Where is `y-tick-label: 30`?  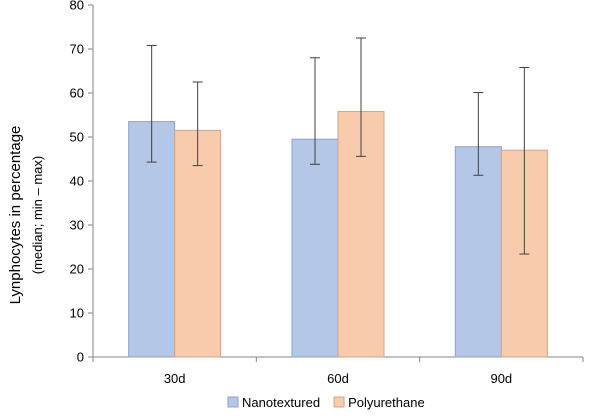
y-tick-label: 30 is located at coordinates (77, 225).